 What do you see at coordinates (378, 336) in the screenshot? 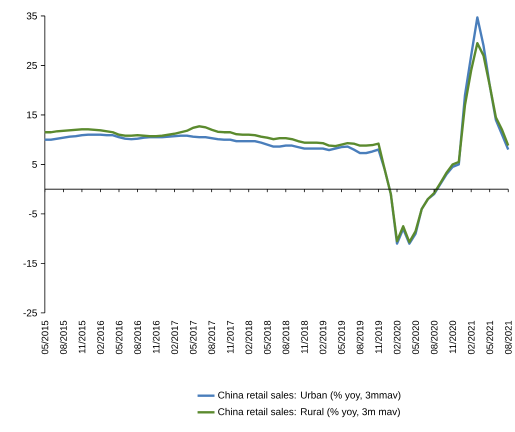
I see `x-tick-label: 11/2019` at bounding box center [378, 336].